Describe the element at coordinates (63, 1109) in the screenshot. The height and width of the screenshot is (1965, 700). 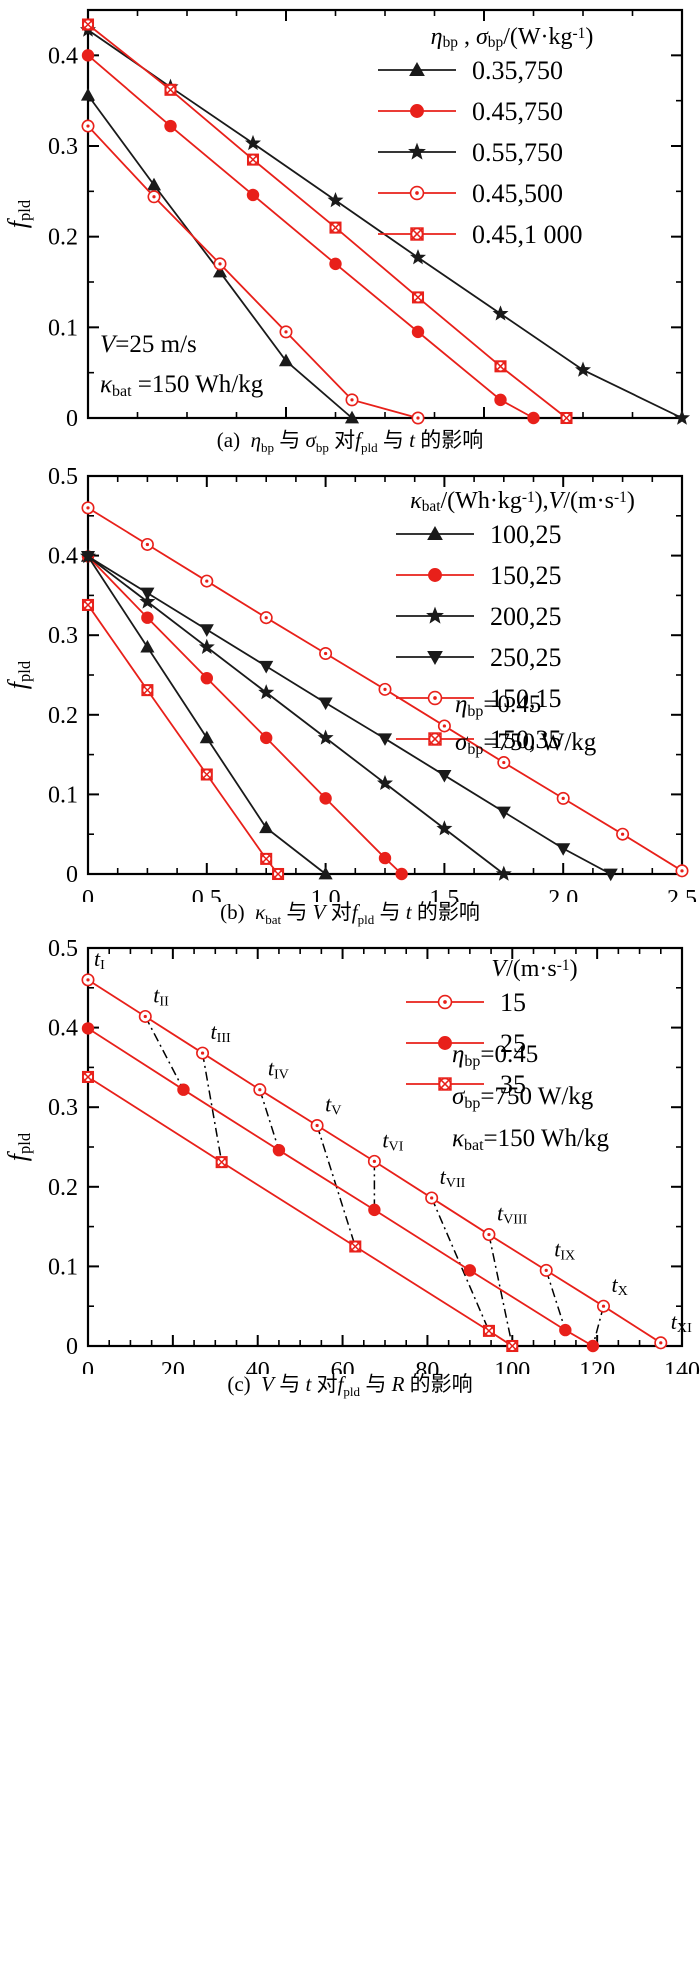
I see `y-tick-label: 0.3` at that location.